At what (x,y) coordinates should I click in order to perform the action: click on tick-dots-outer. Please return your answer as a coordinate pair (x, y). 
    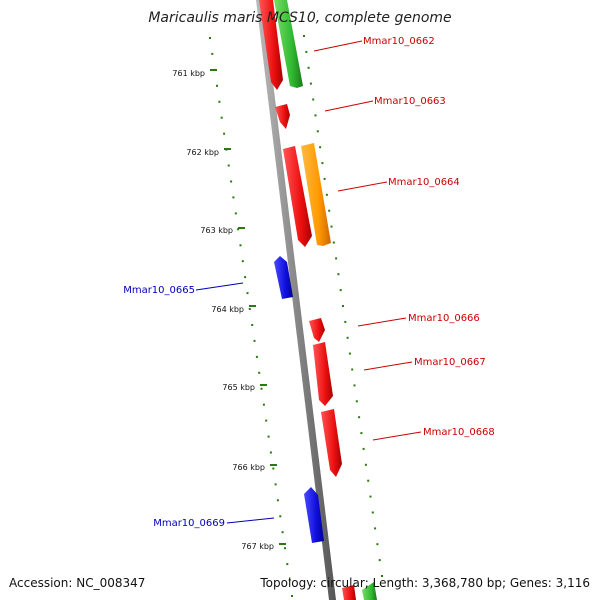
    Looking at the image, I should click on (343, 306).